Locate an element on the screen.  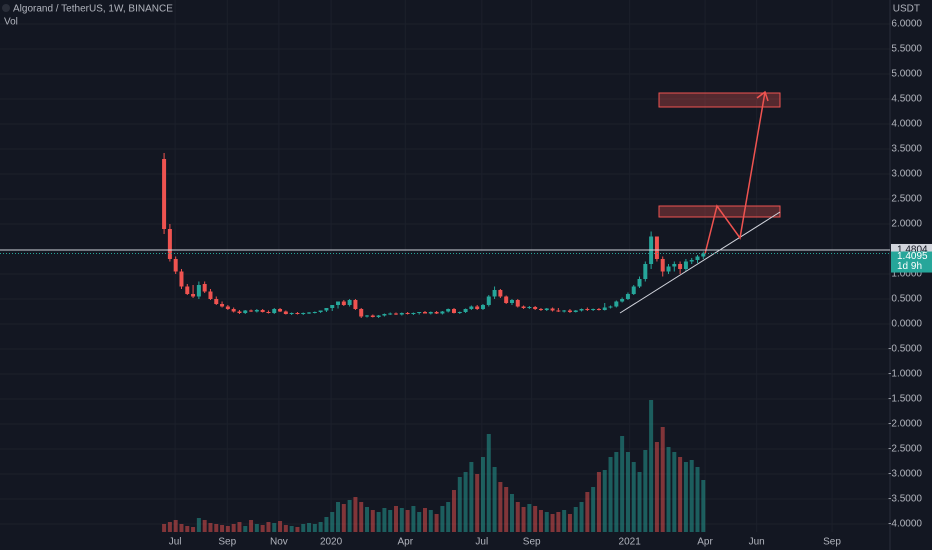
x-tick-label: Apr is located at coordinates (705, 542).